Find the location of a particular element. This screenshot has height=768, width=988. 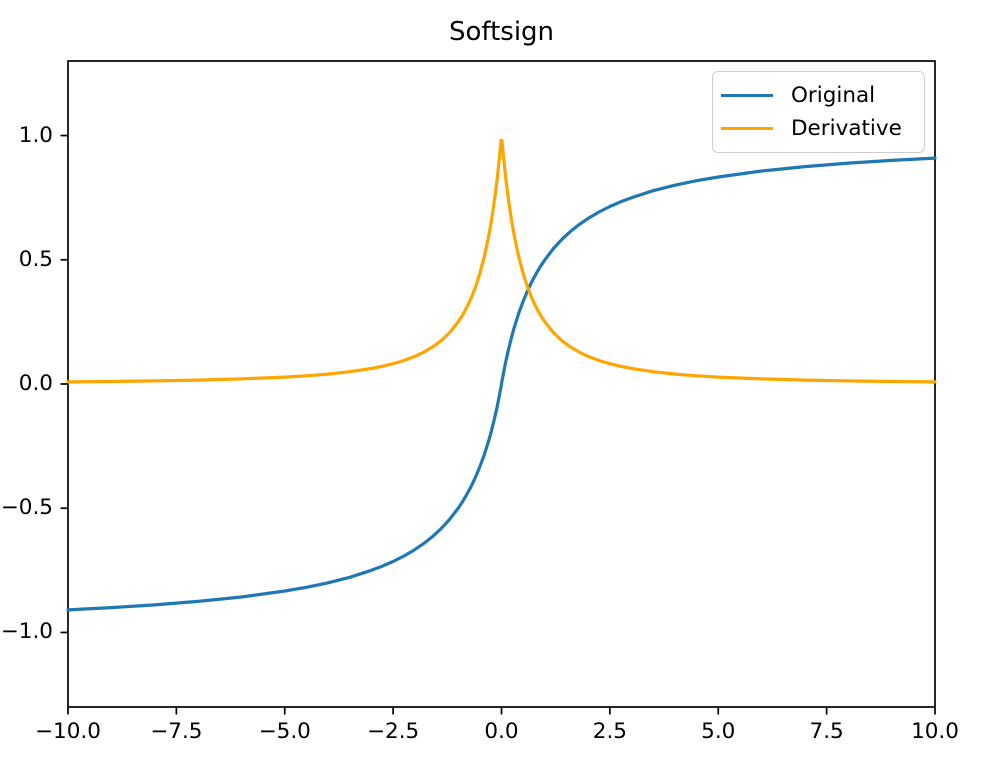

y-tick-label: −0.5 is located at coordinates (26, 508).